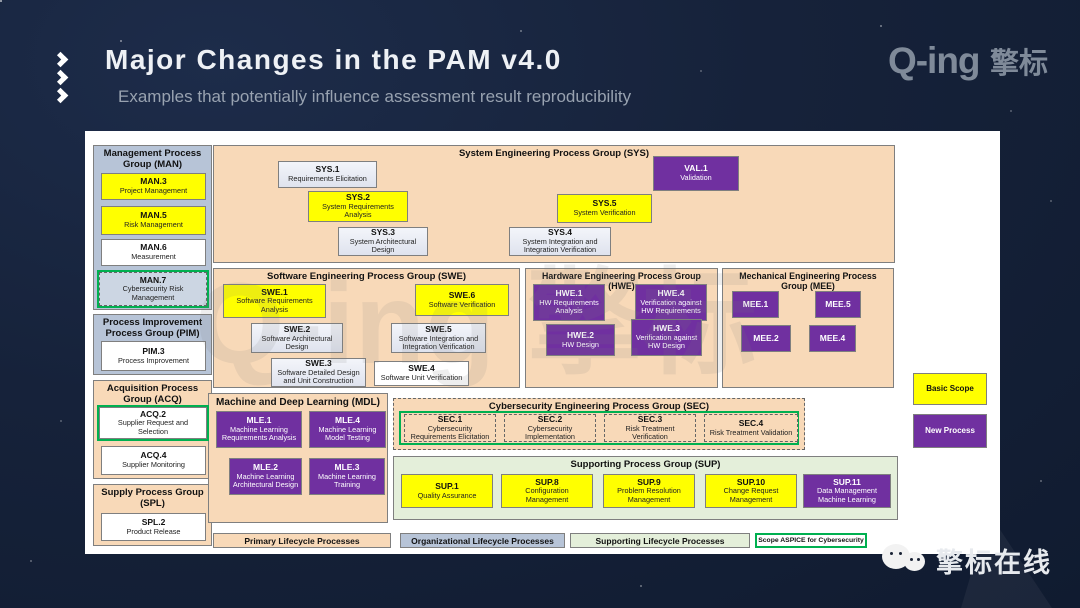  What do you see at coordinates (153, 350) in the screenshot?
I see `process-id: PIM.3` at bounding box center [153, 350].